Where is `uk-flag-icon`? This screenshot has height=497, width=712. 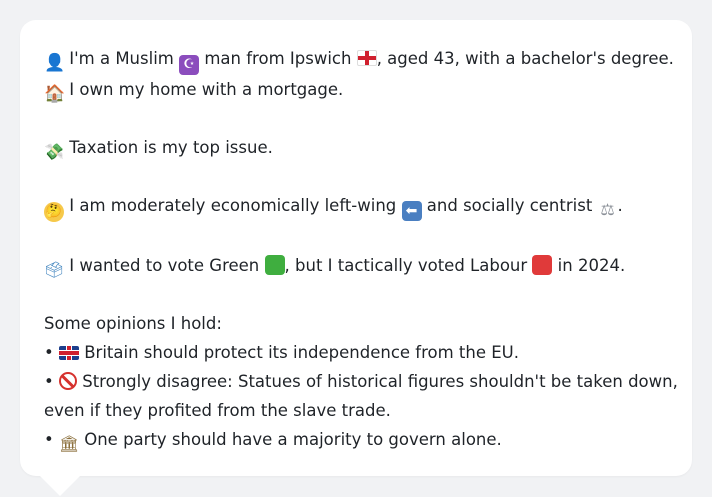
uk-flag-icon is located at coordinates (68, 353).